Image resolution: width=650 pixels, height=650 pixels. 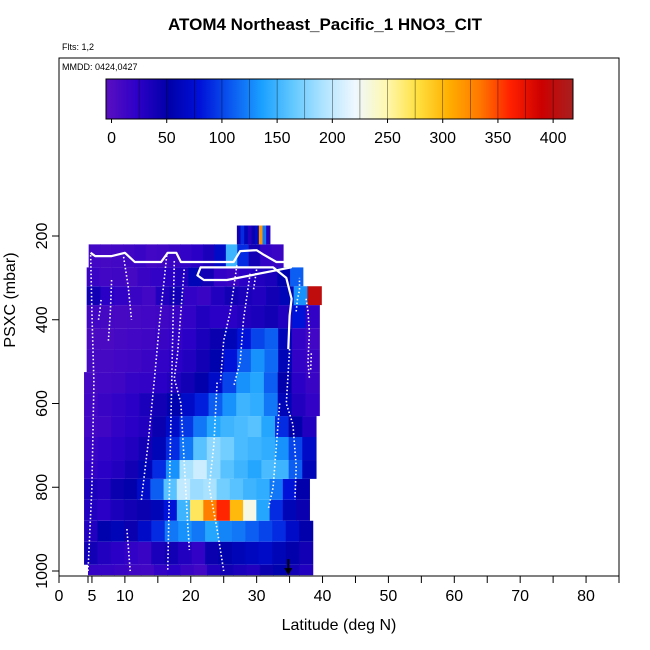 What do you see at coordinates (325, 24) in the screenshot?
I see `chart-title: ATOM4 Northeast_Pacific_1 HNO3_CIT` at bounding box center [325, 24].